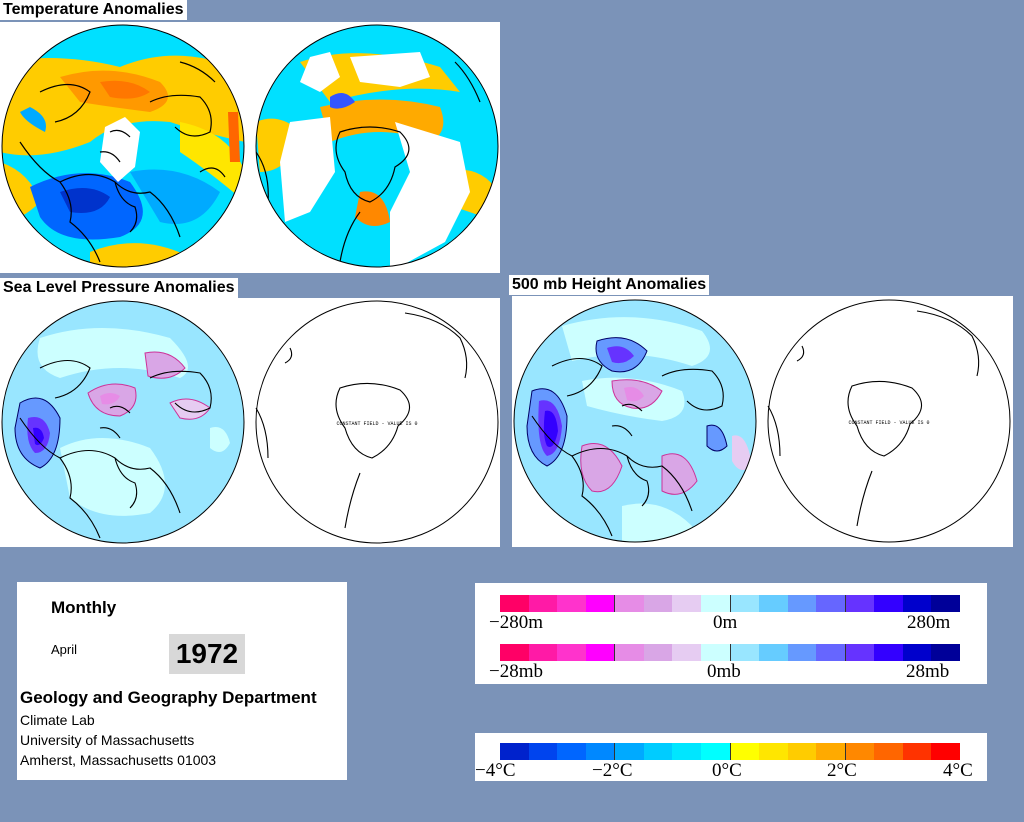 Image resolution: width=1024 pixels, height=822 pixels. I want to click on temperature-panel, so click(250, 147).